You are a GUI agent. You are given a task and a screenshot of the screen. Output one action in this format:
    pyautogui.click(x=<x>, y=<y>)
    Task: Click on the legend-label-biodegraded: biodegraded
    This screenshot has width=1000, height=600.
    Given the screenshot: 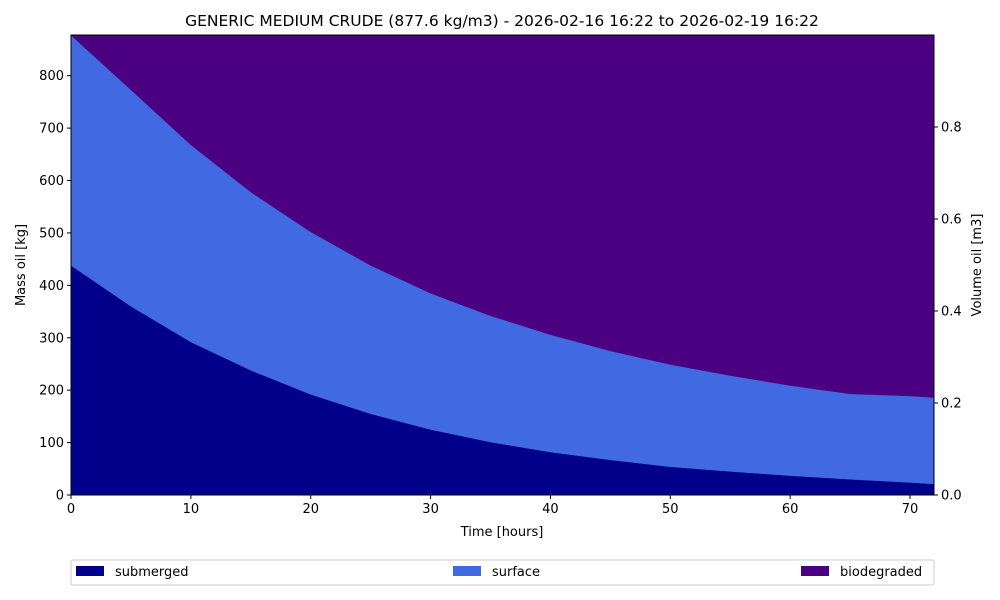 What is the action you would take?
    pyautogui.click(x=881, y=572)
    